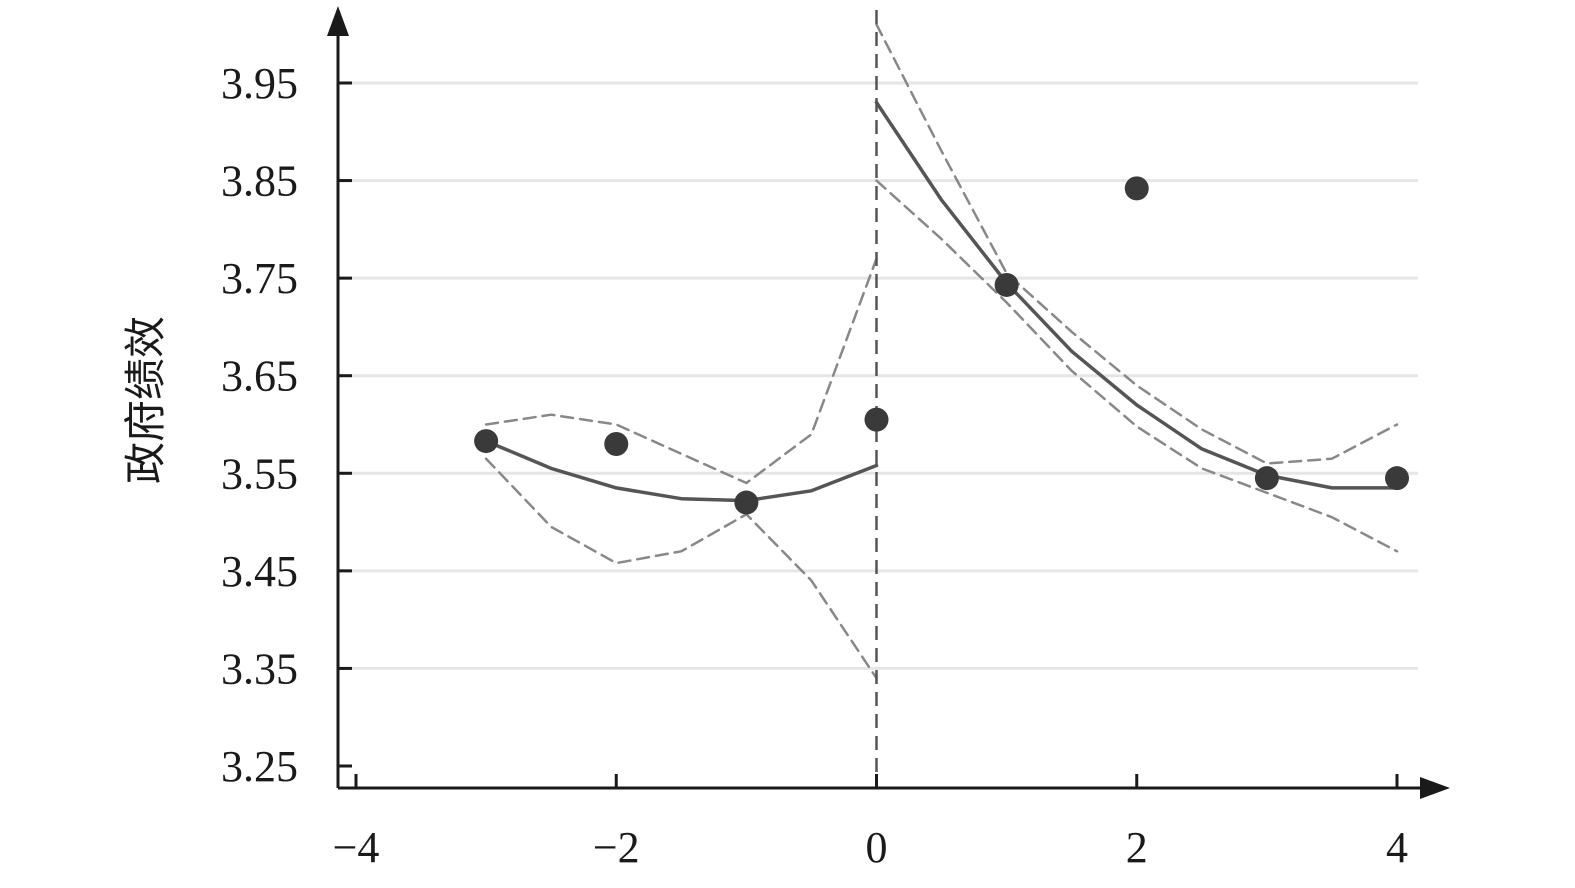 The width and height of the screenshot is (1575, 888). What do you see at coordinates (259, 571) in the screenshot?
I see `y-tick-label: 3.45` at bounding box center [259, 571].